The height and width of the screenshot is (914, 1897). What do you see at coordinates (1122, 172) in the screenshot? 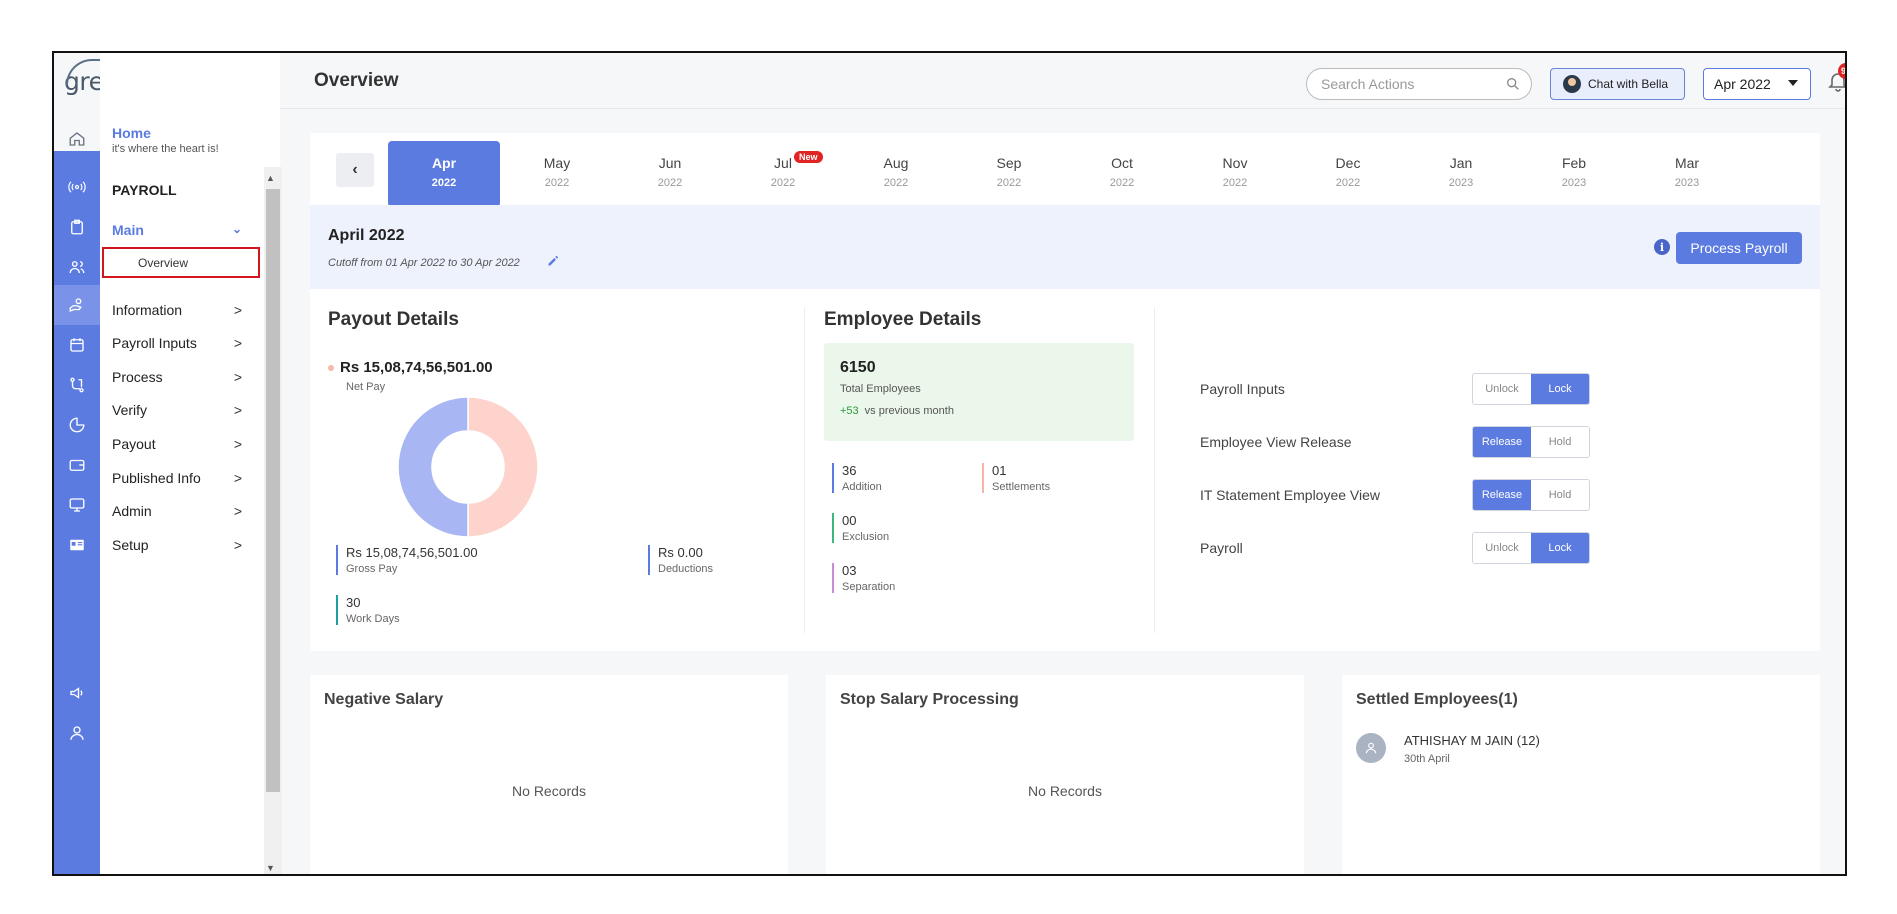
I see `month-tab-oct: Oct 2022` at bounding box center [1122, 172].